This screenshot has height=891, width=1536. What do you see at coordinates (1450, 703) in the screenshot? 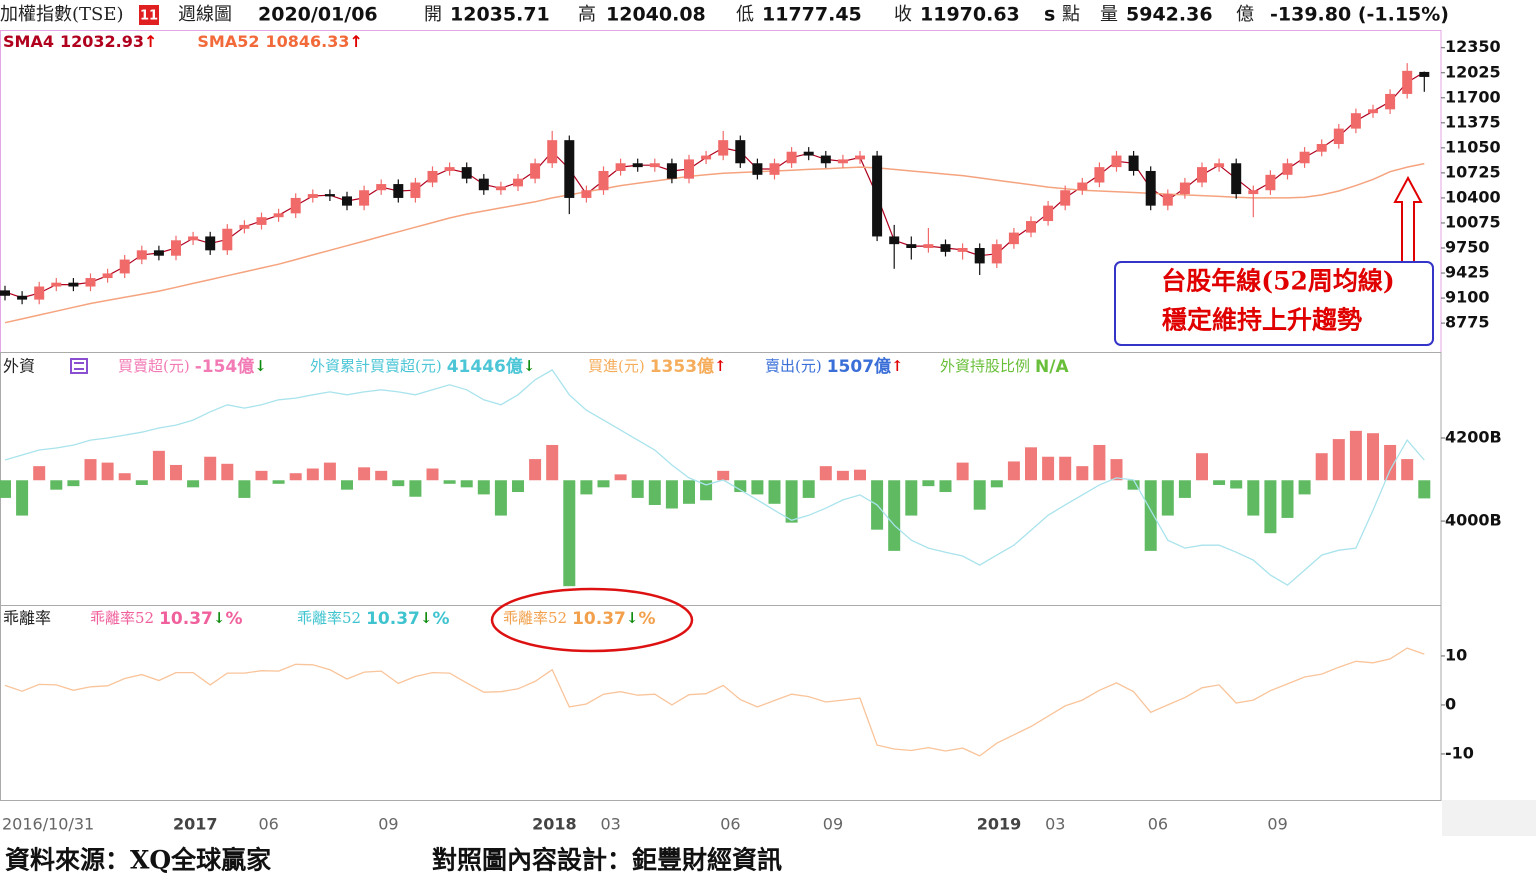
I see `y-tick-label: 0` at bounding box center [1450, 703].